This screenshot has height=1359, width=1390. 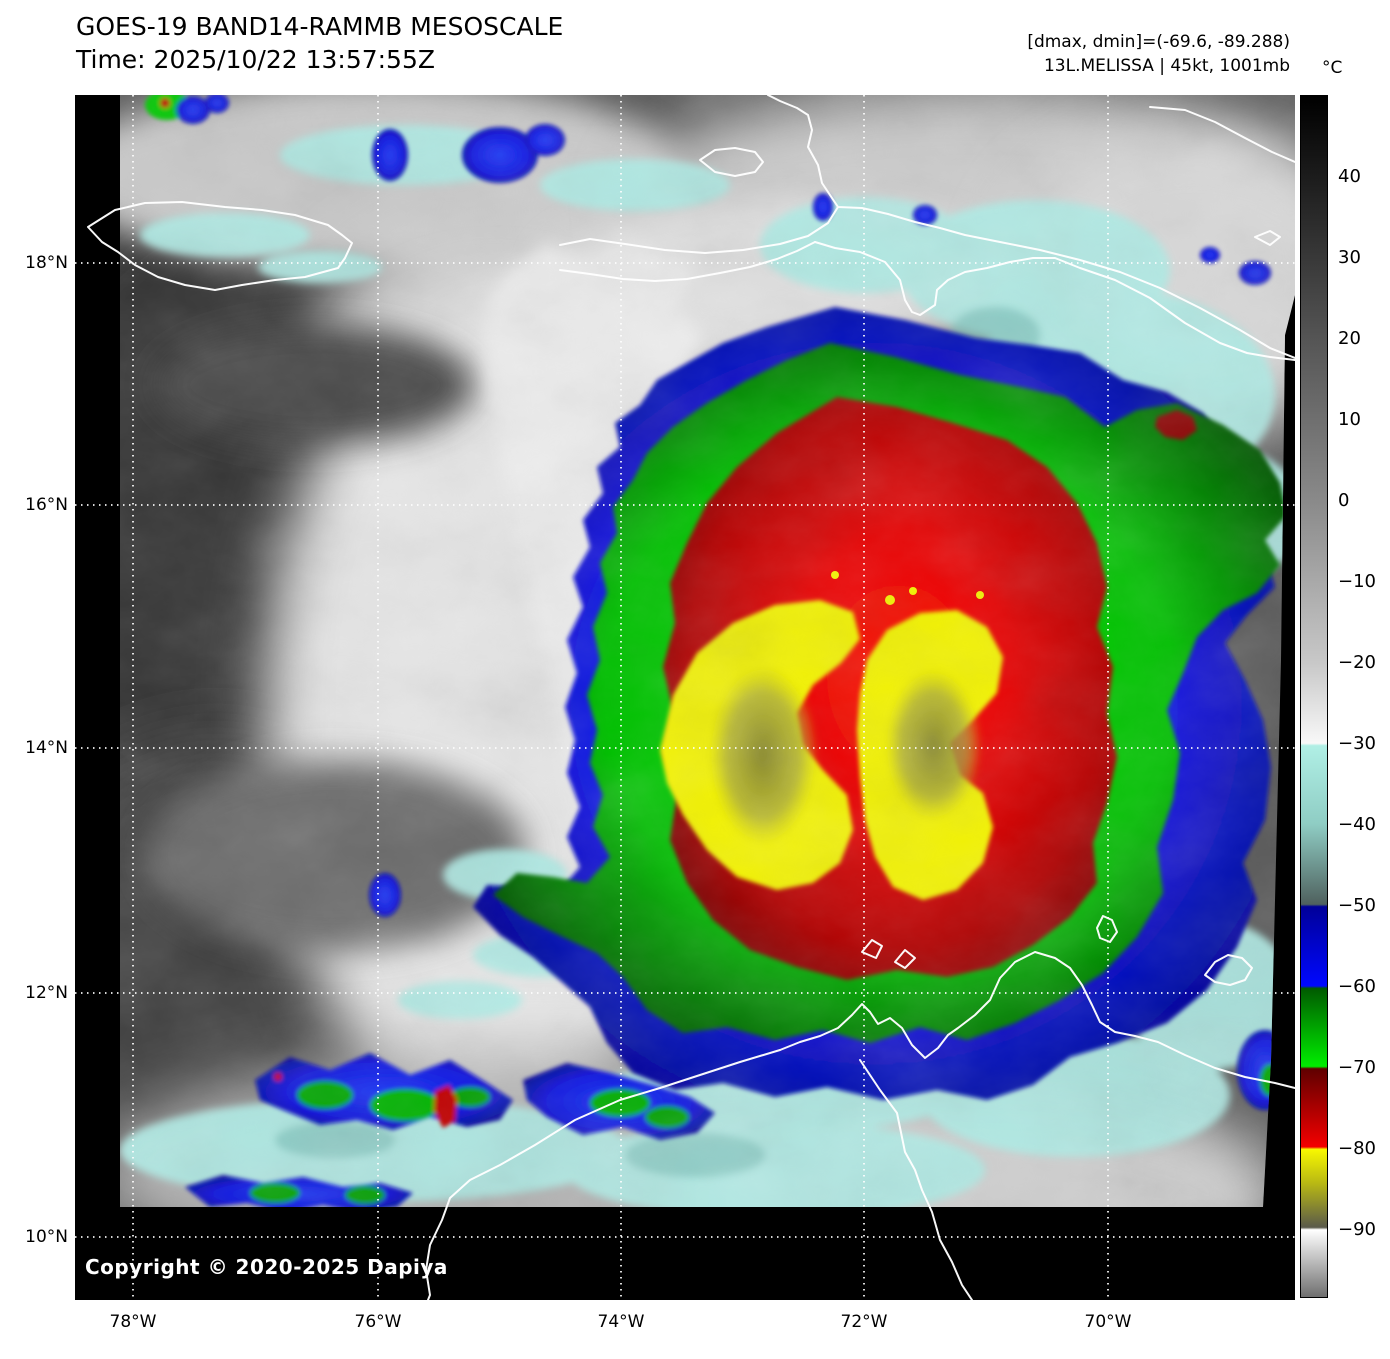 I want to click on colorbar-tick: −50, so click(x=1357, y=905).